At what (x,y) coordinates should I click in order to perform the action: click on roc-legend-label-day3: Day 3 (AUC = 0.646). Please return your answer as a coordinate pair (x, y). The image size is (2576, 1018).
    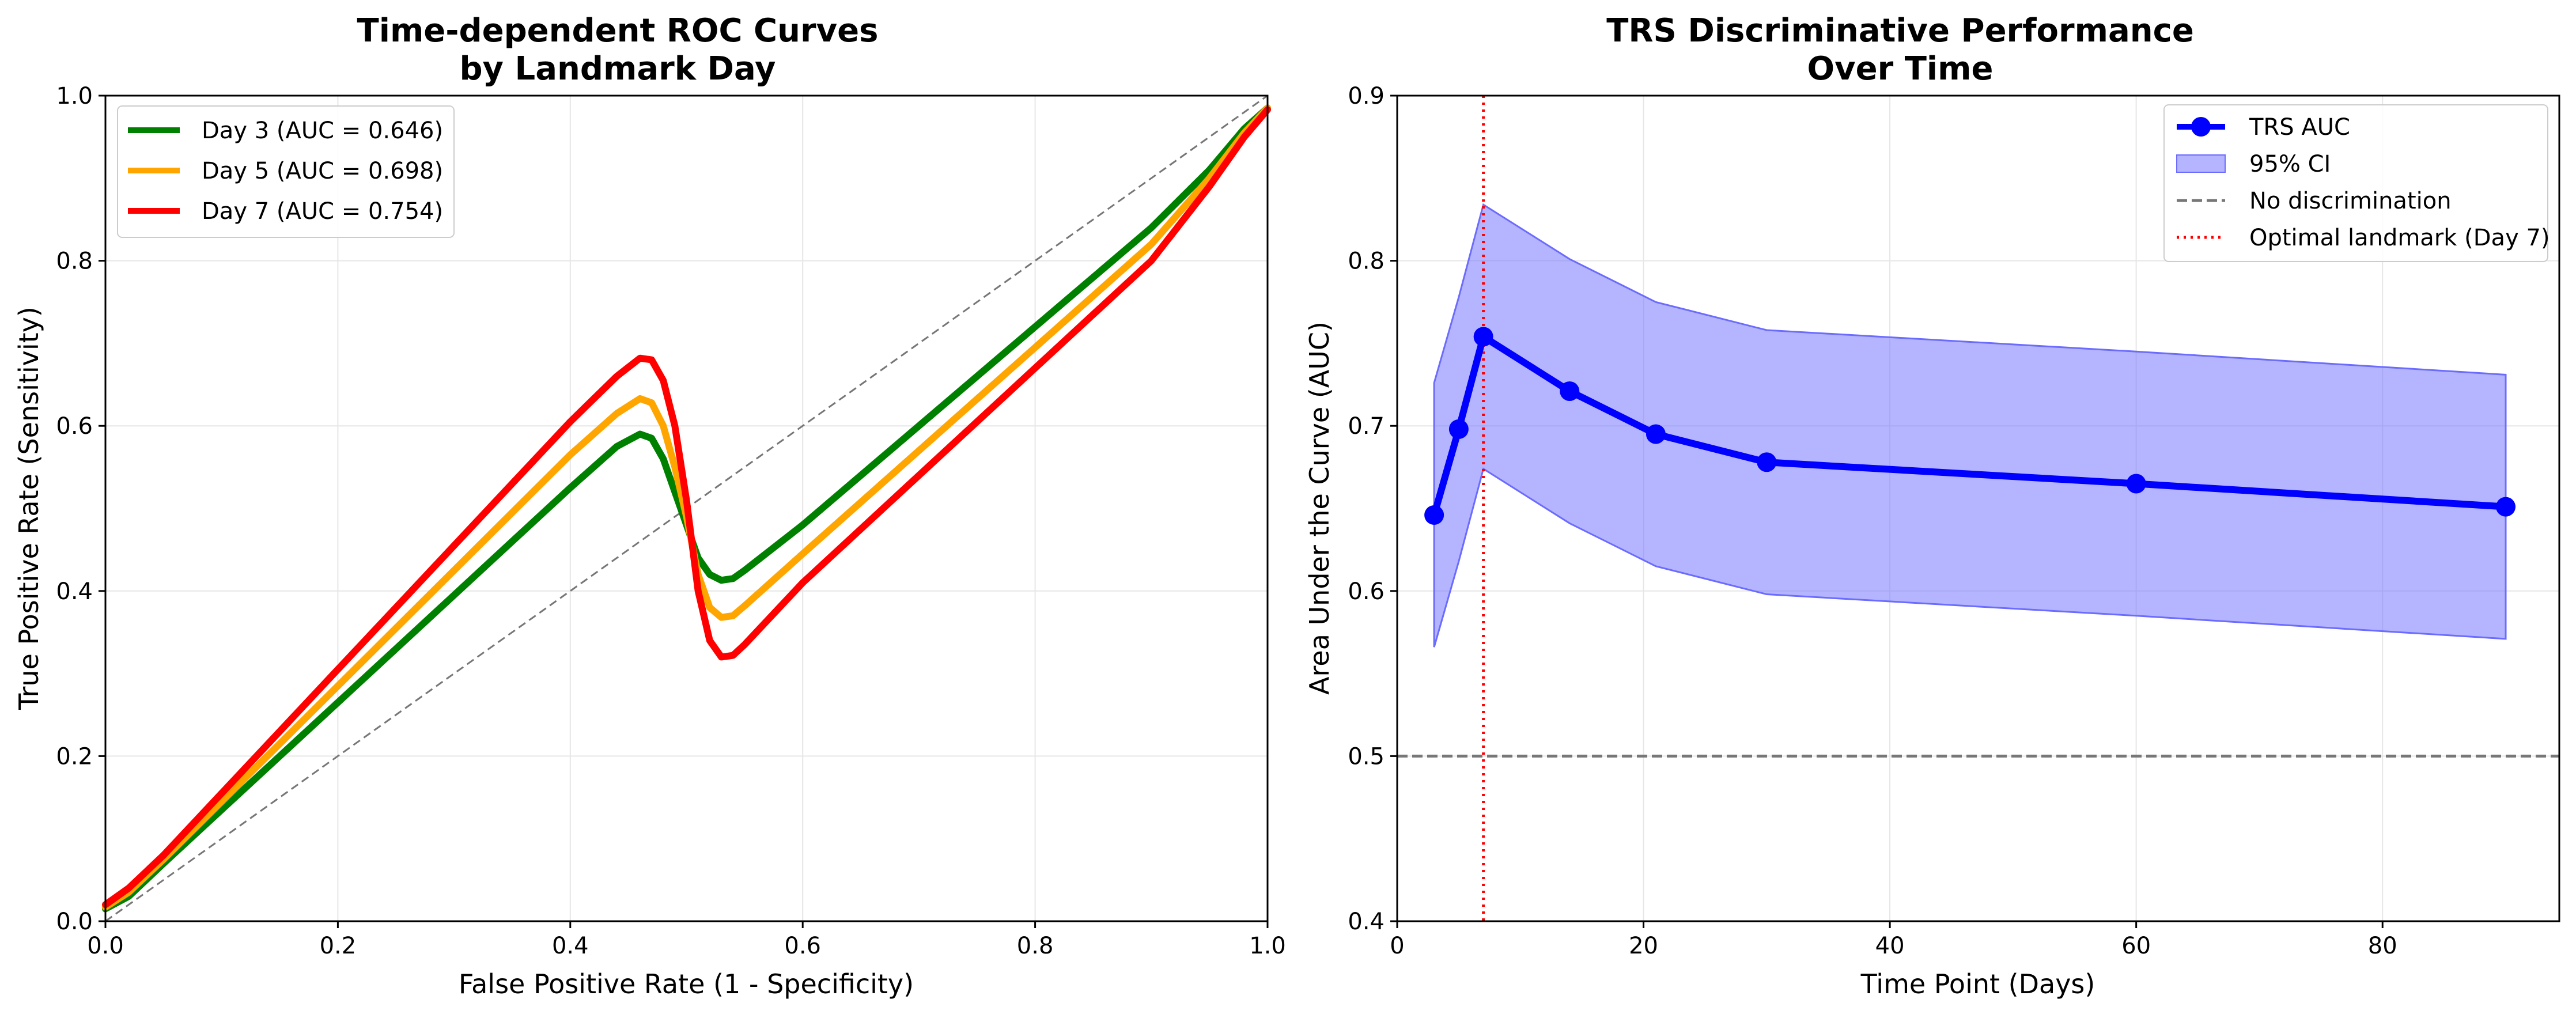
    Looking at the image, I should click on (322, 131).